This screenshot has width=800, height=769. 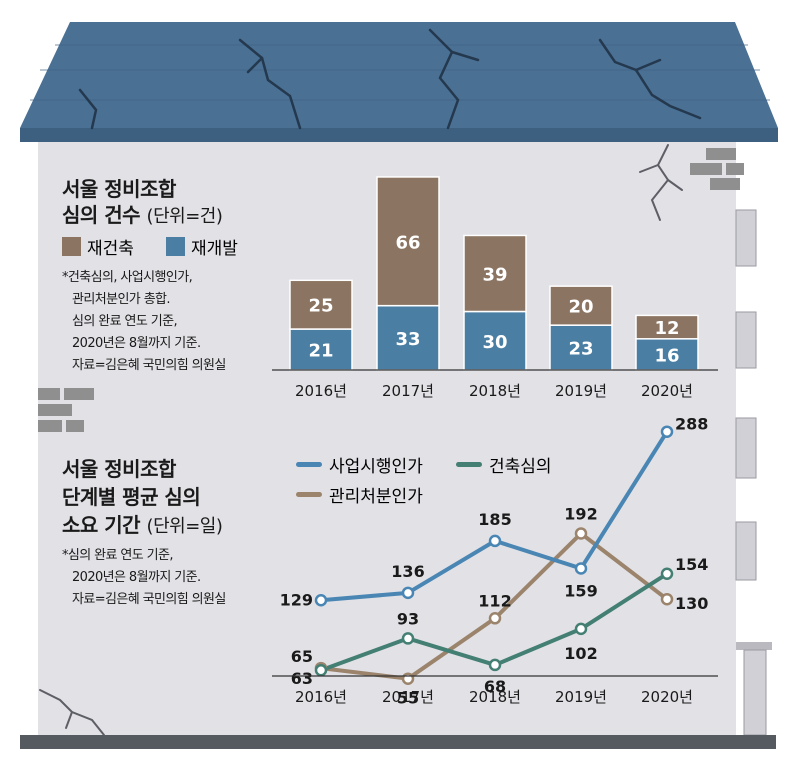 I want to click on line-value-label: 63, so click(x=302, y=678).